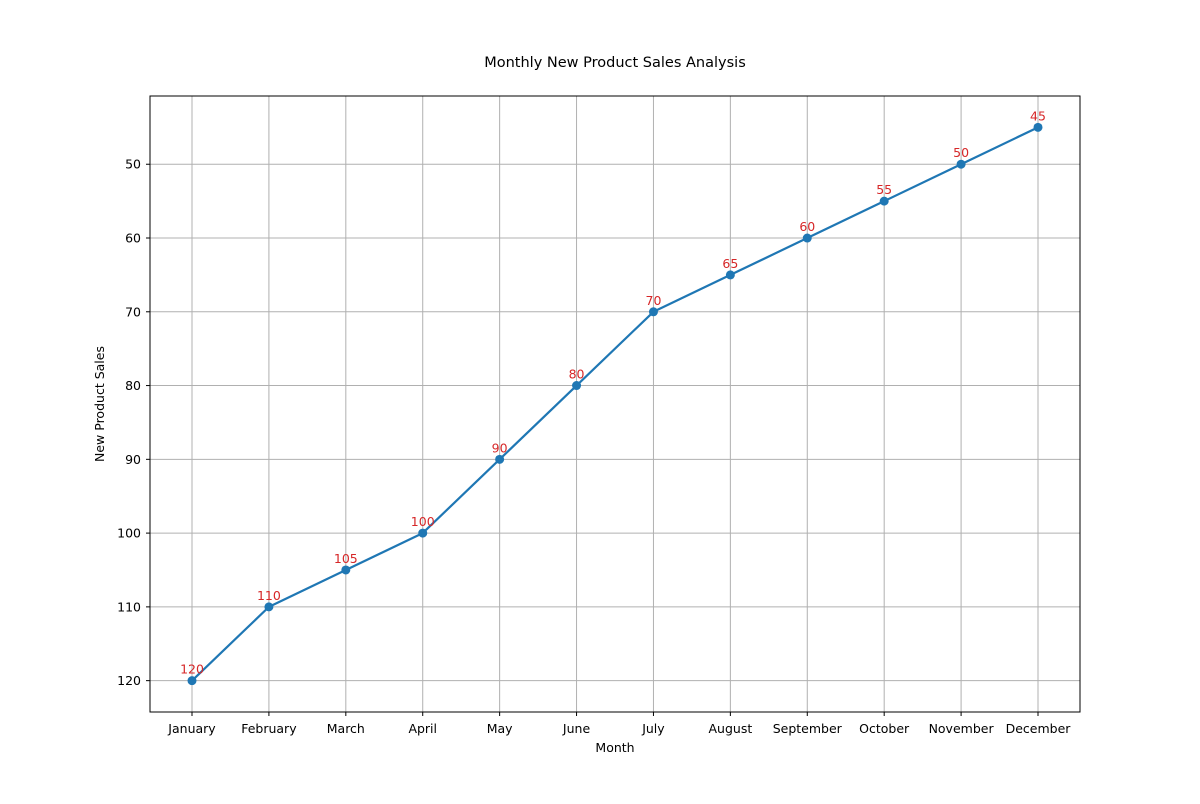 This screenshot has width=1200, height=804. I want to click on y-axis-label: New Product Sales, so click(99, 404).